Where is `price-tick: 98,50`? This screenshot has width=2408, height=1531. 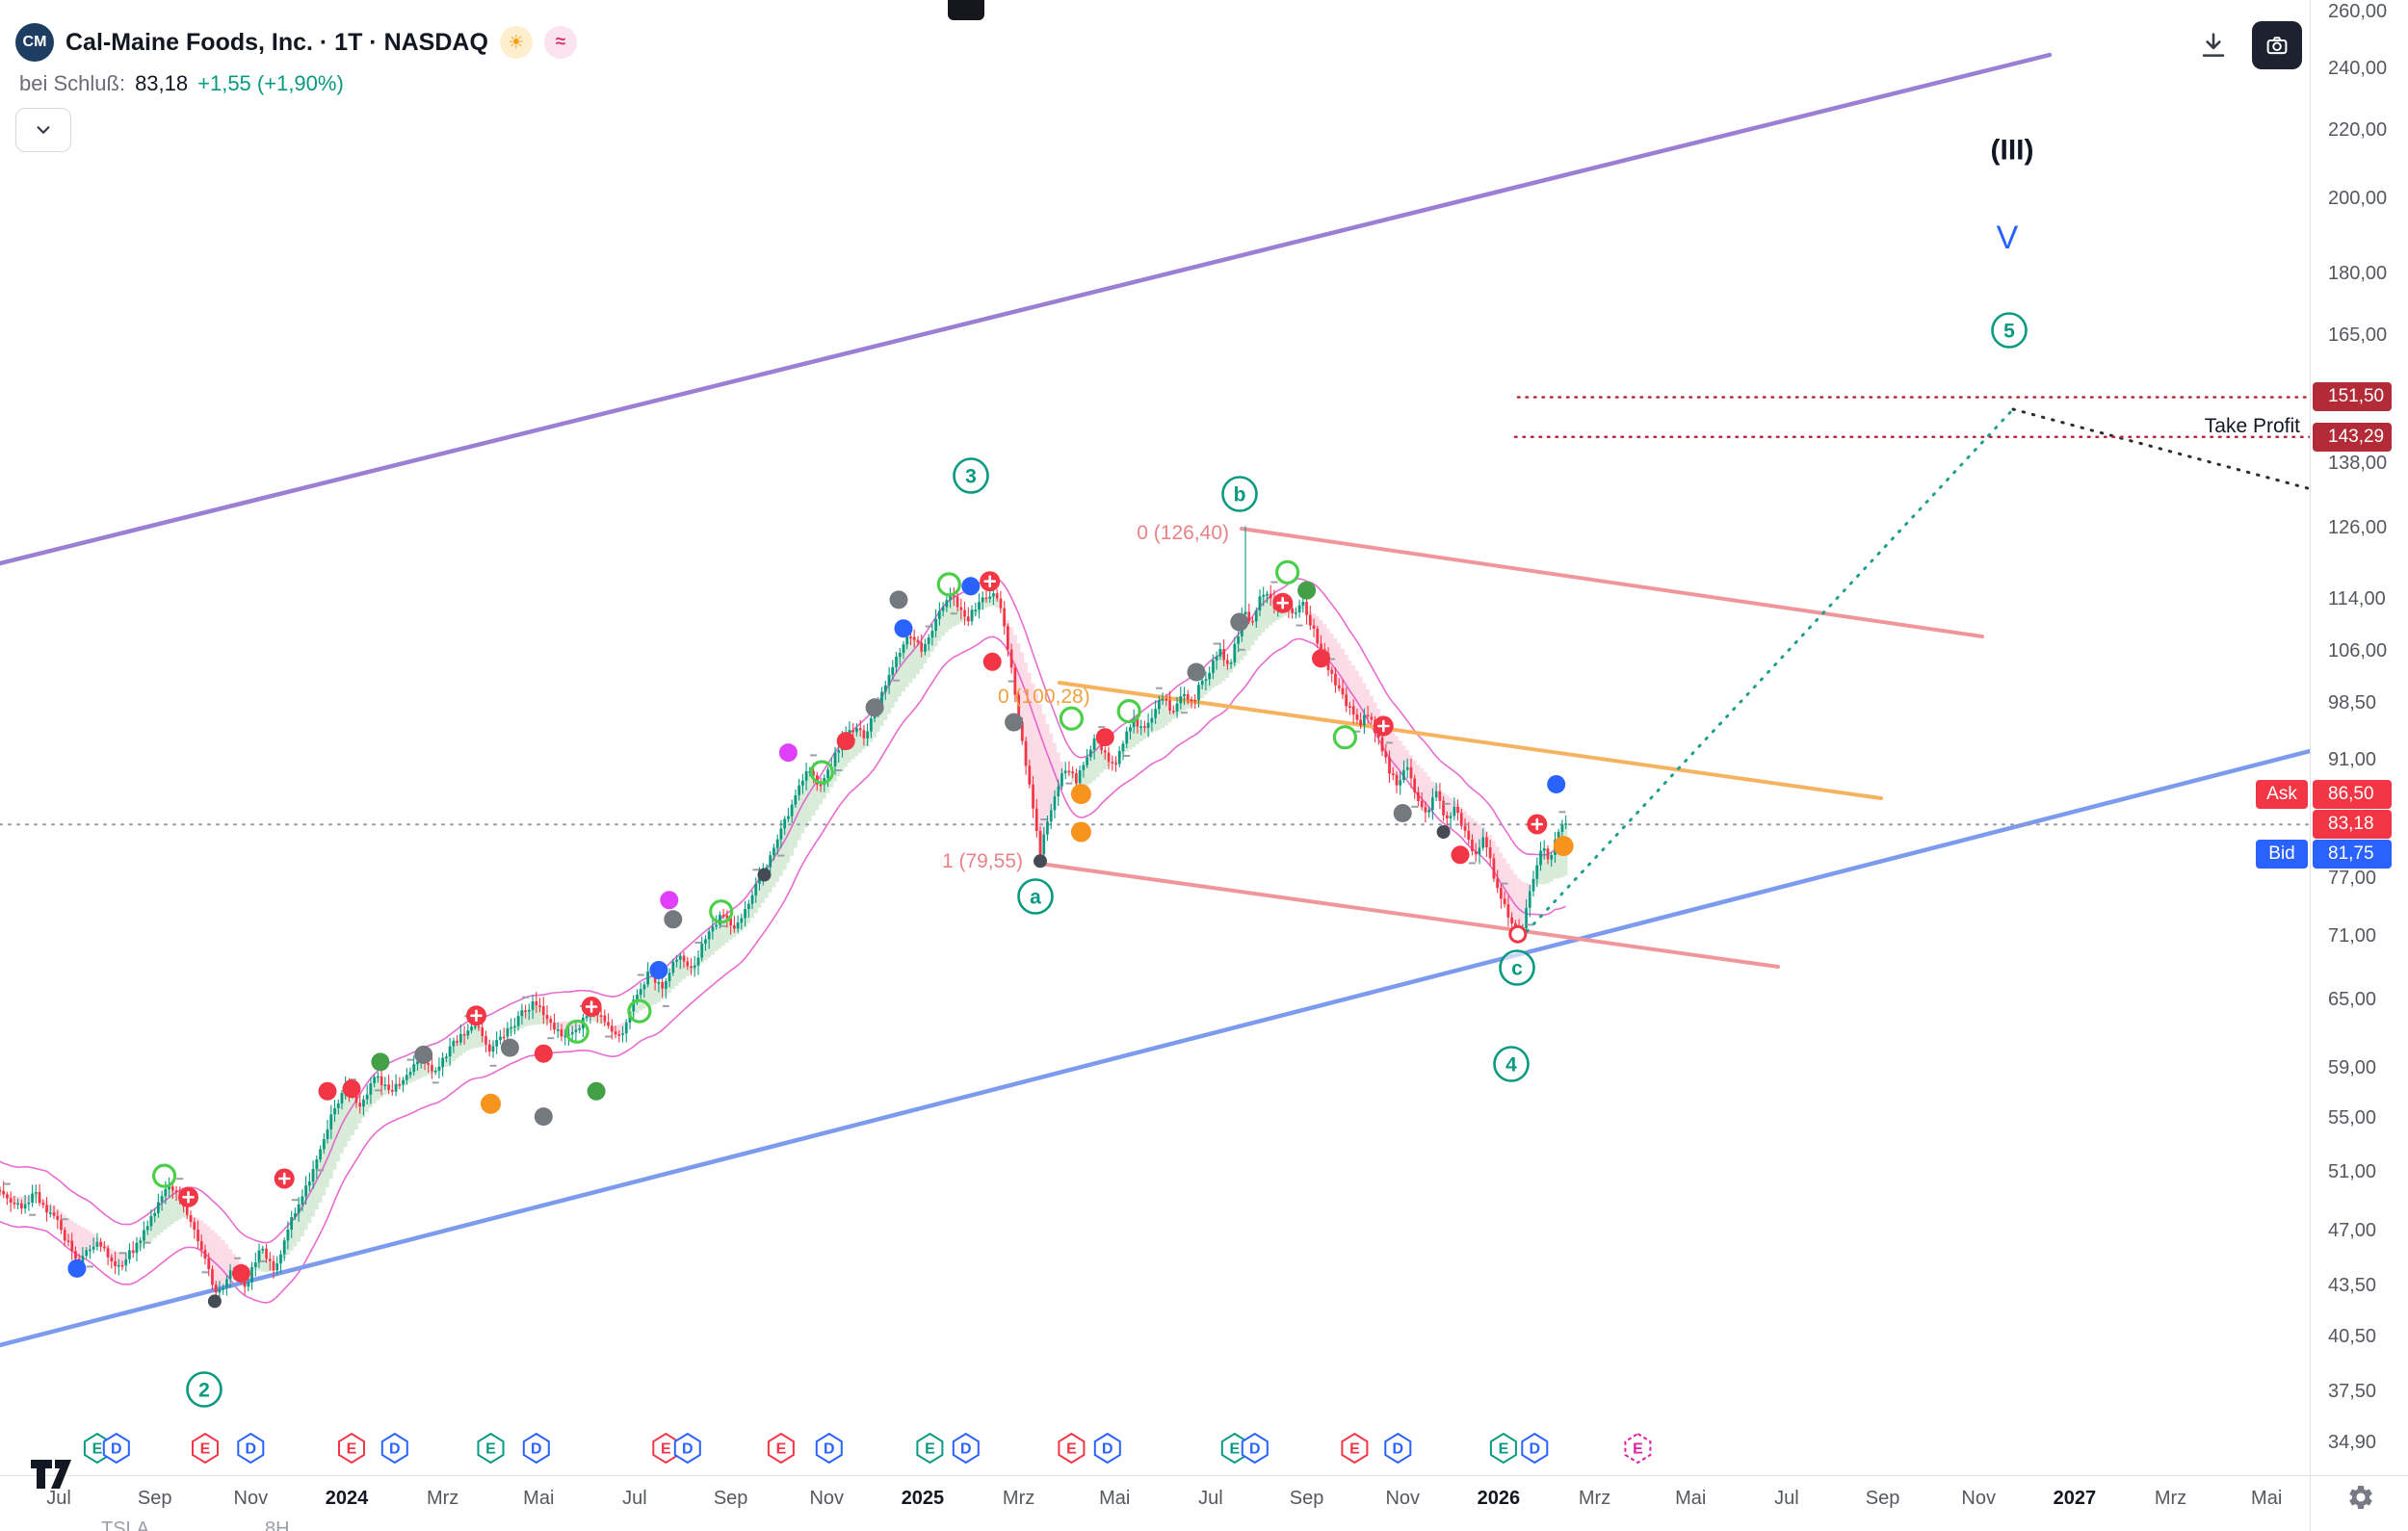 price-tick: 98,50 is located at coordinates (2352, 703).